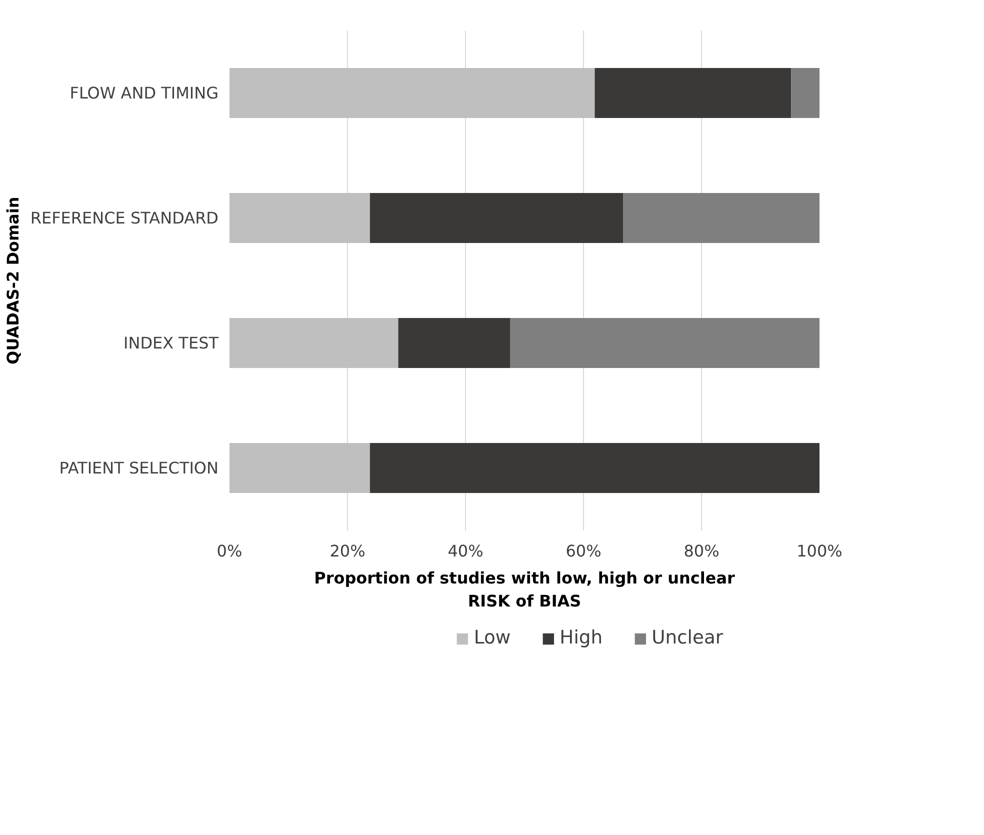  What do you see at coordinates (819, 551) in the screenshot?
I see `x-tick-label: 100%` at bounding box center [819, 551].